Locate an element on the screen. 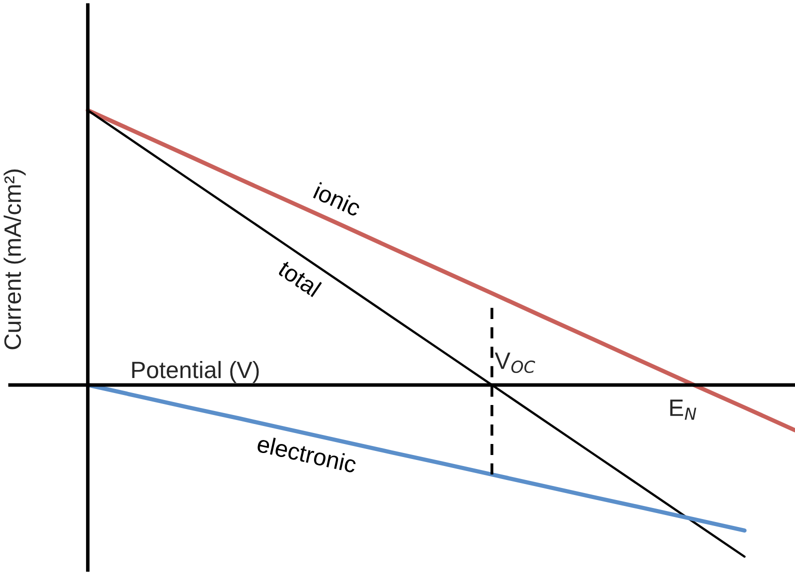 This screenshot has height=573, width=795. x-axis-title: Potential (V) is located at coordinates (195, 371).